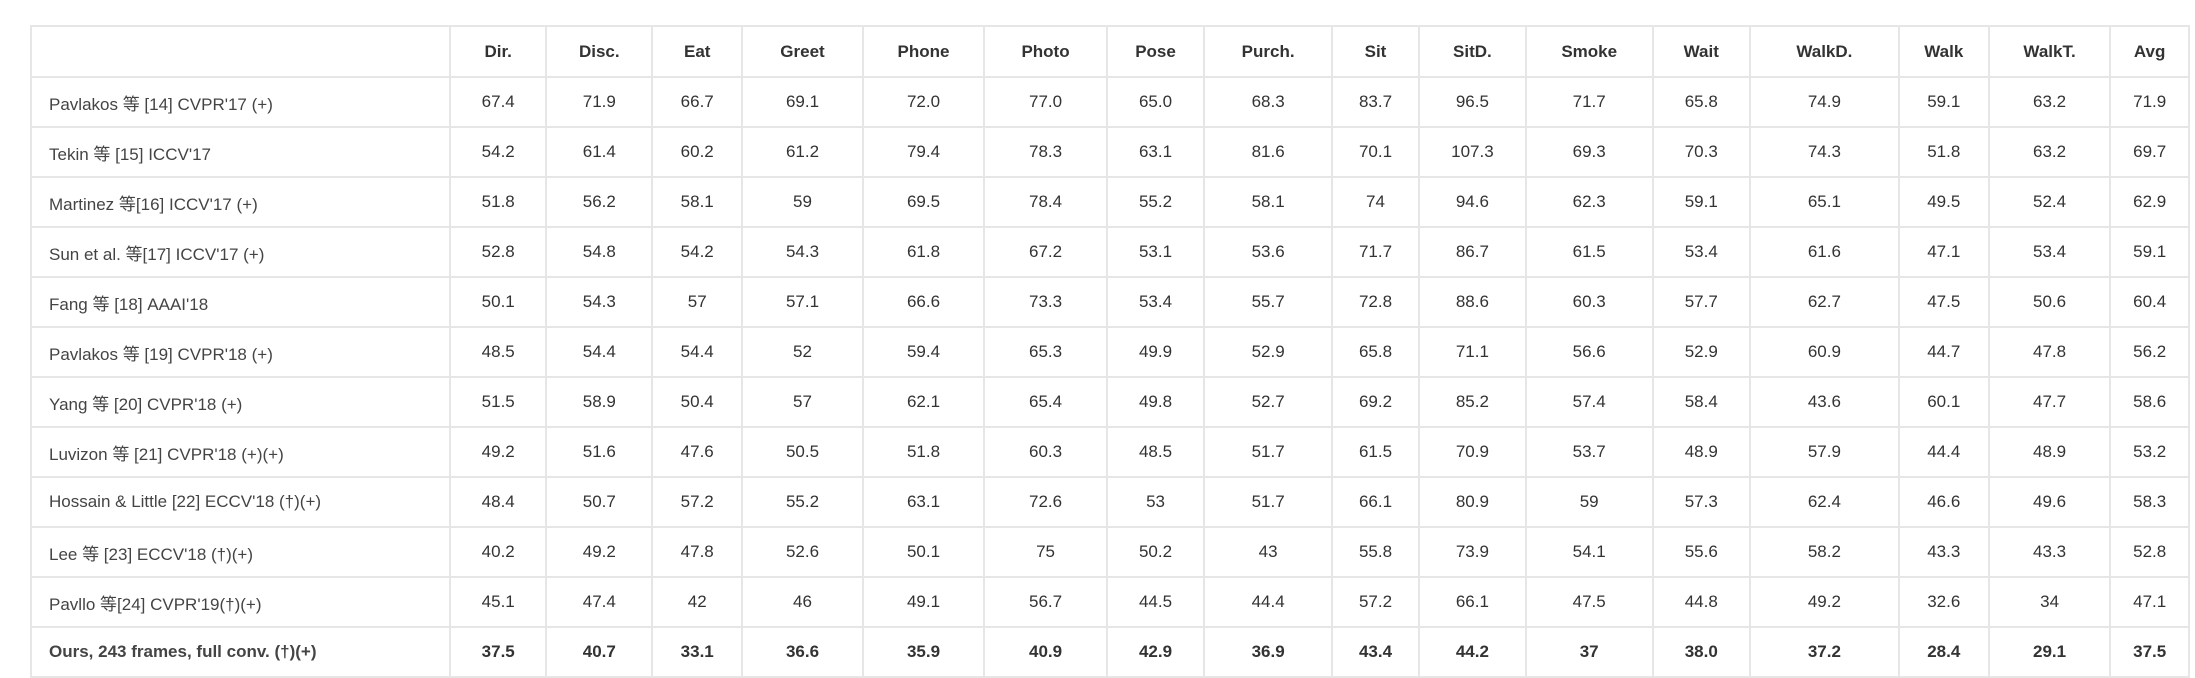 The width and height of the screenshot is (2195, 678). I want to click on value-cell: 43.4, so click(1375, 652).